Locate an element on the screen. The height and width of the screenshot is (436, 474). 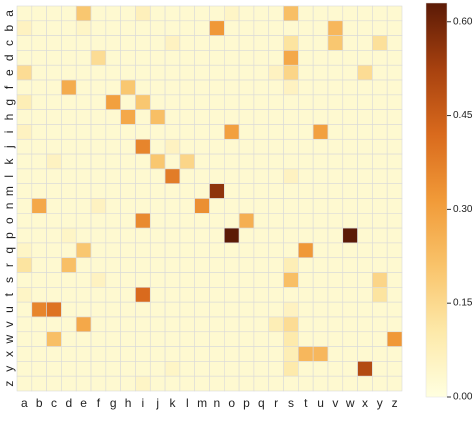
y-tick-label: m is located at coordinates (9, 191).